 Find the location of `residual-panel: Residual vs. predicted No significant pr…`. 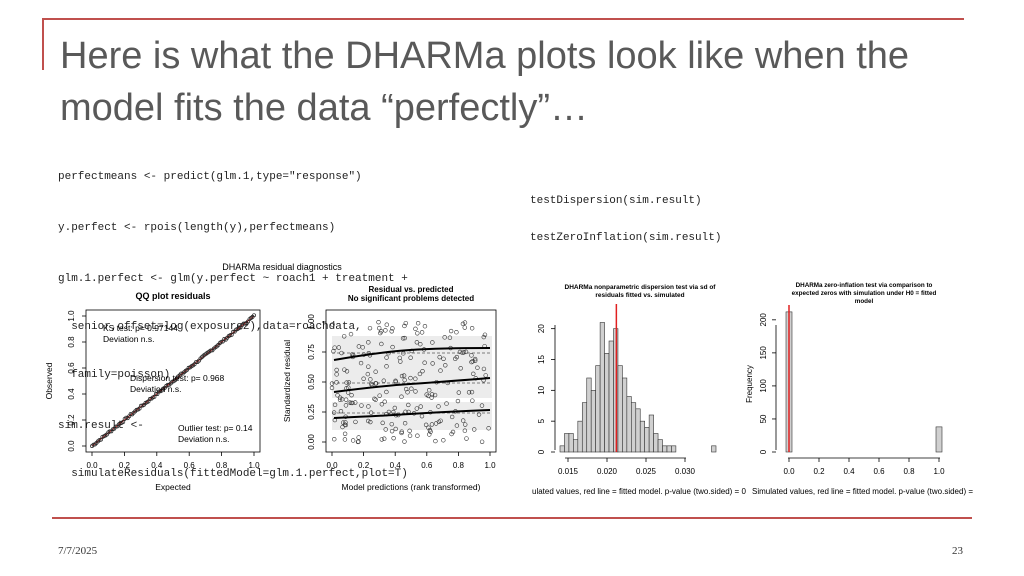

residual-panel: Residual vs. predicted No significant pr… is located at coordinates (389, 388).